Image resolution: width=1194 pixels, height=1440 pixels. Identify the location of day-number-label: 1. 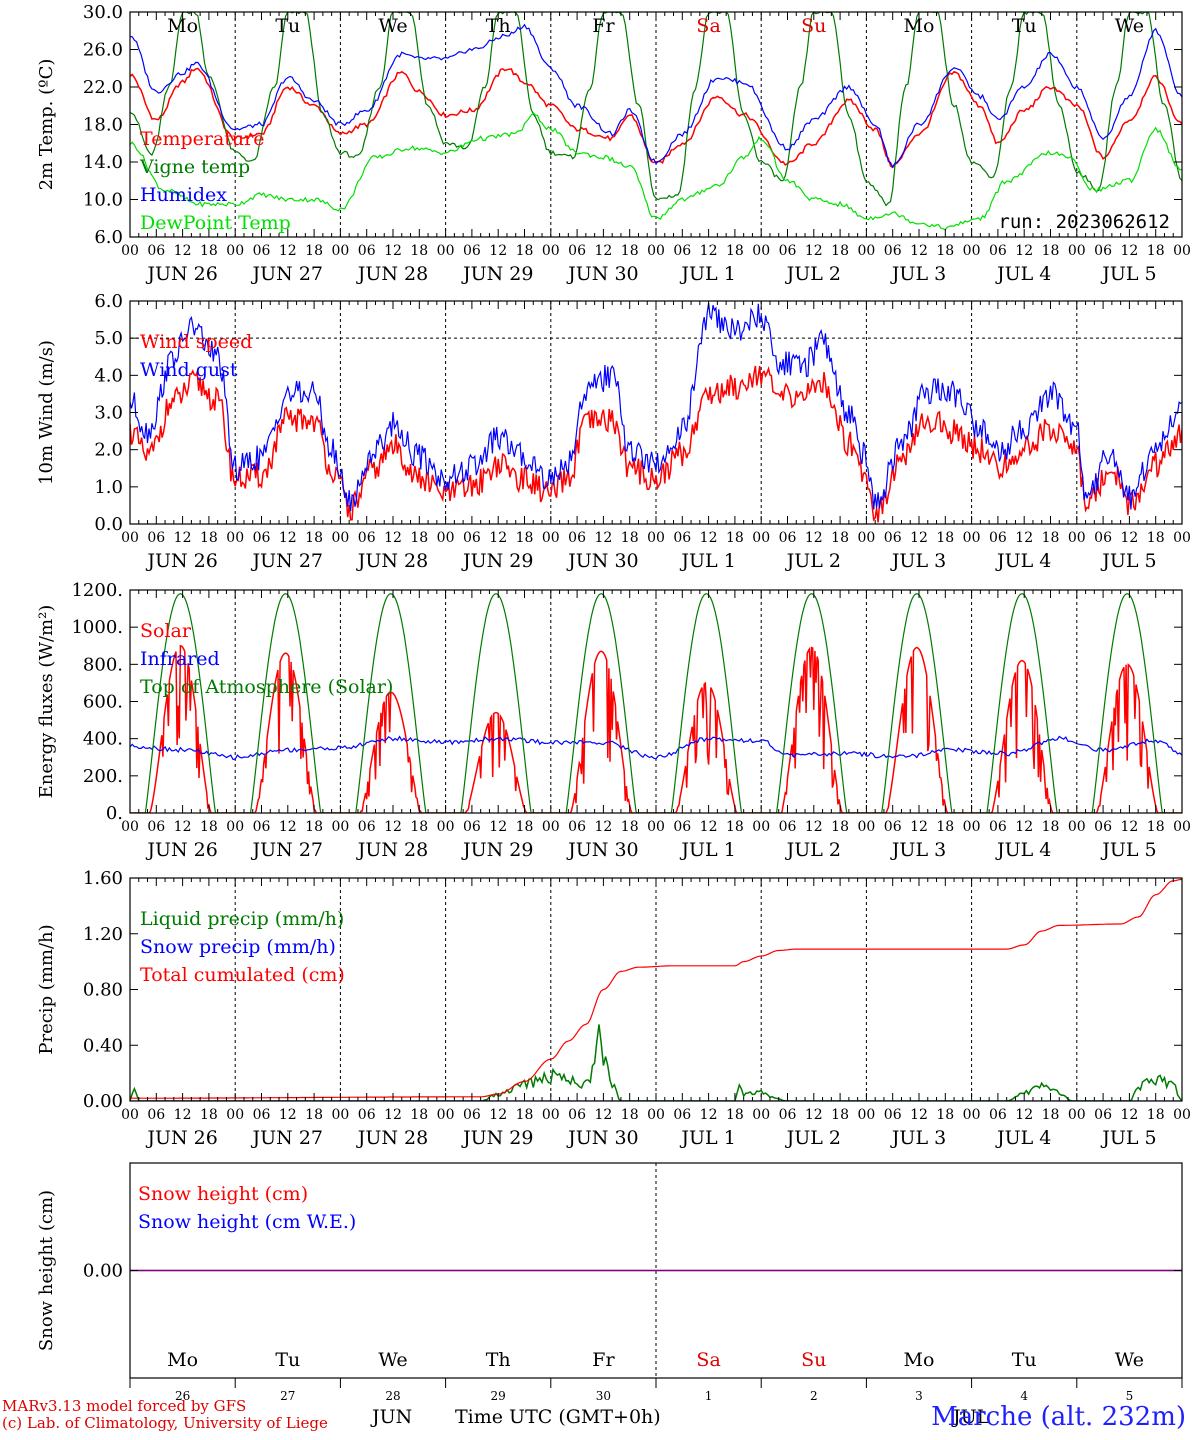
(709, 1396).